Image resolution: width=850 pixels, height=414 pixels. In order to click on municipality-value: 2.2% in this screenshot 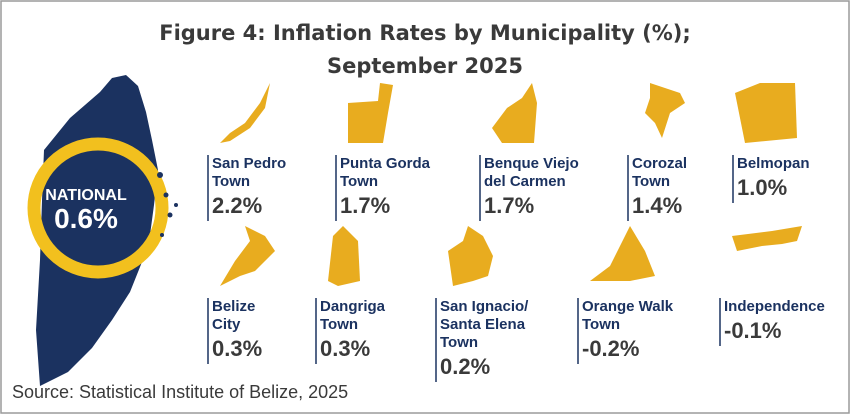, I will do `click(237, 205)`.